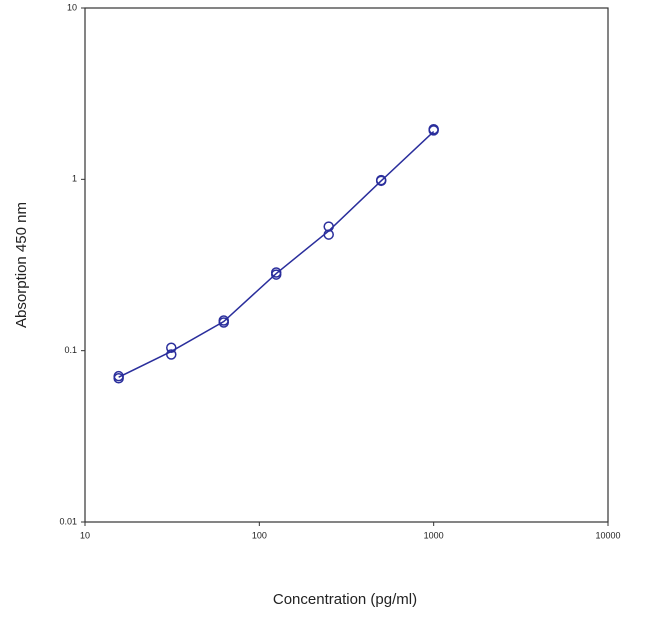  Describe the element at coordinates (74, 179) in the screenshot. I see `y-tick-label: 1` at that location.